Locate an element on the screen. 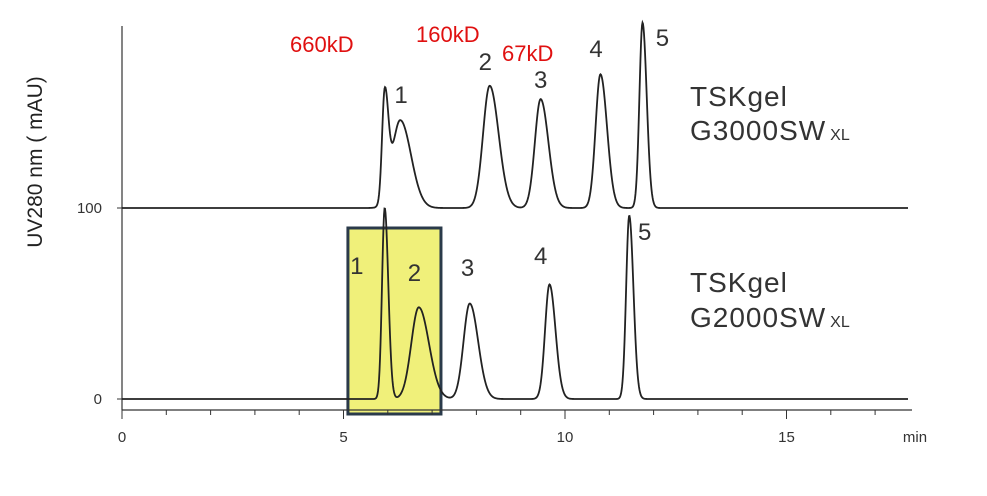 This screenshot has width=987, height=496. y-axis-label: UV280 nm ( mAU) is located at coordinates (35, 162).